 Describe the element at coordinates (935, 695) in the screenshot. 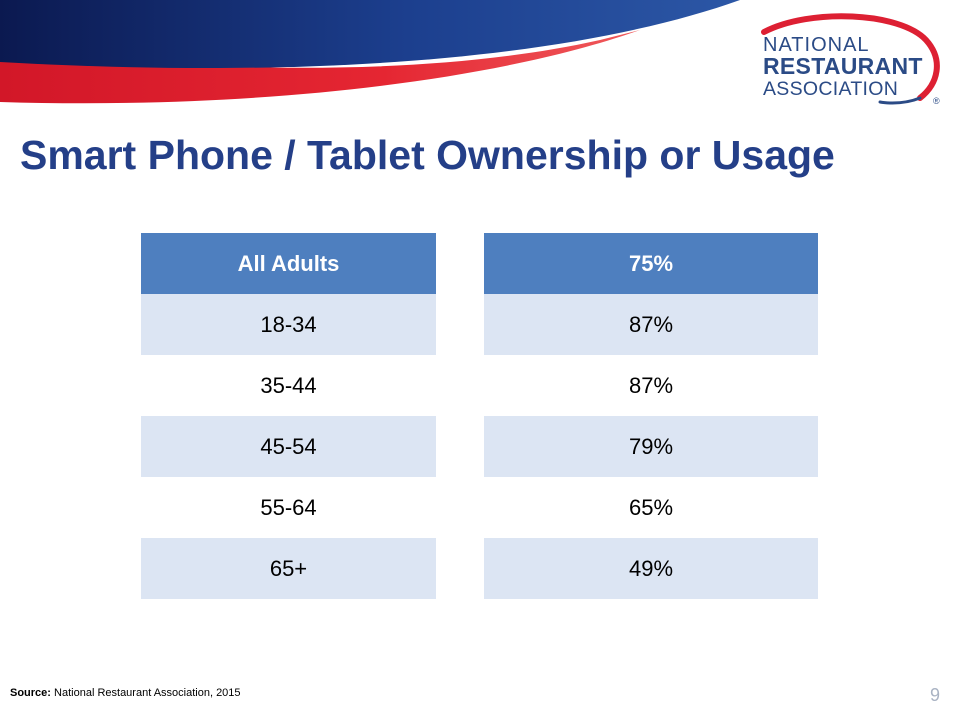

I see `page-number: 9` at that location.